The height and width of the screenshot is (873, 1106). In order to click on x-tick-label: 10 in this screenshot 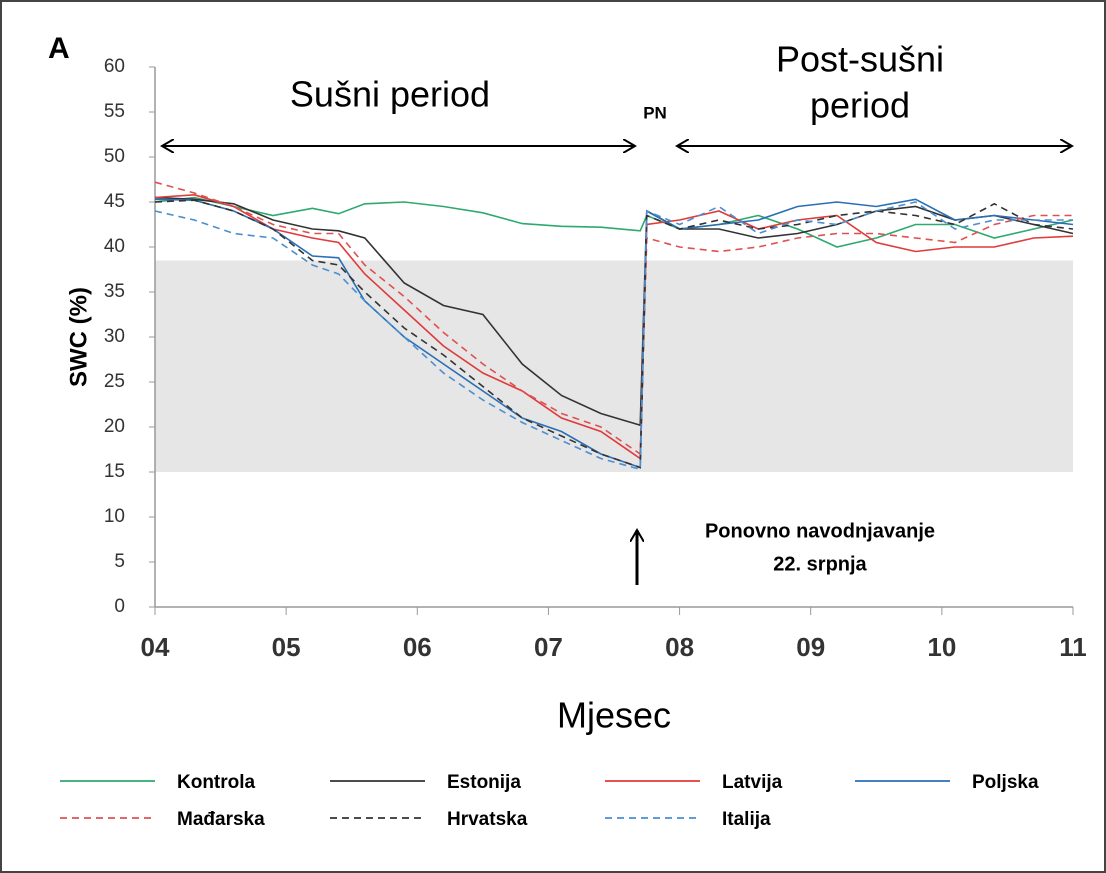, I will do `click(941, 647)`.